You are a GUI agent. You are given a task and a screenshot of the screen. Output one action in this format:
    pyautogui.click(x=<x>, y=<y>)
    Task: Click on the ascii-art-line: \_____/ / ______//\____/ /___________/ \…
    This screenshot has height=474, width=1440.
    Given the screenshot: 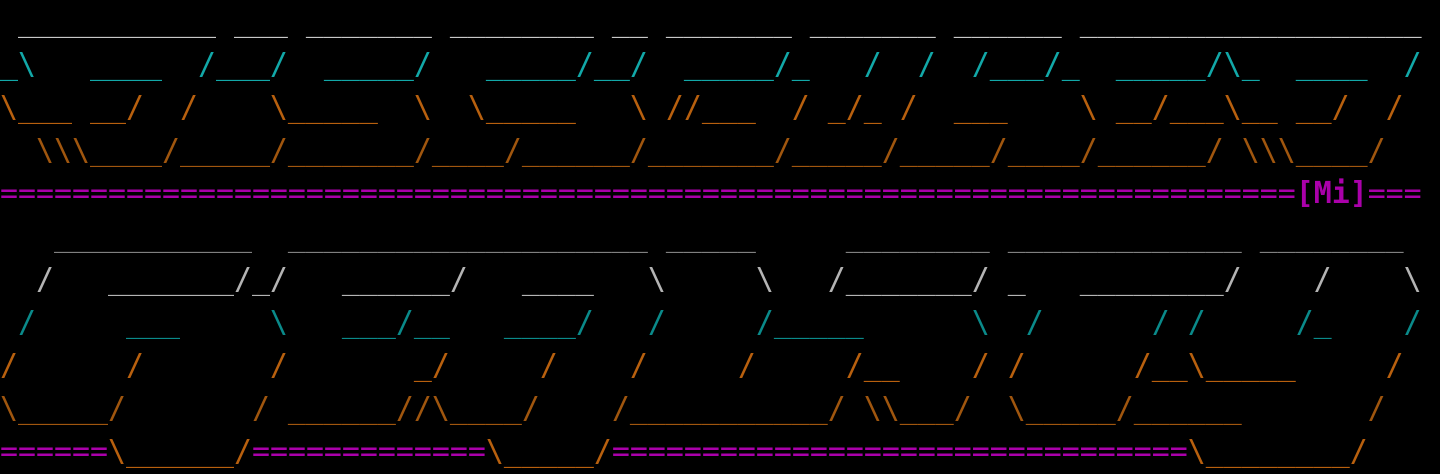 What is the action you would take?
    pyautogui.click(x=720, y=408)
    